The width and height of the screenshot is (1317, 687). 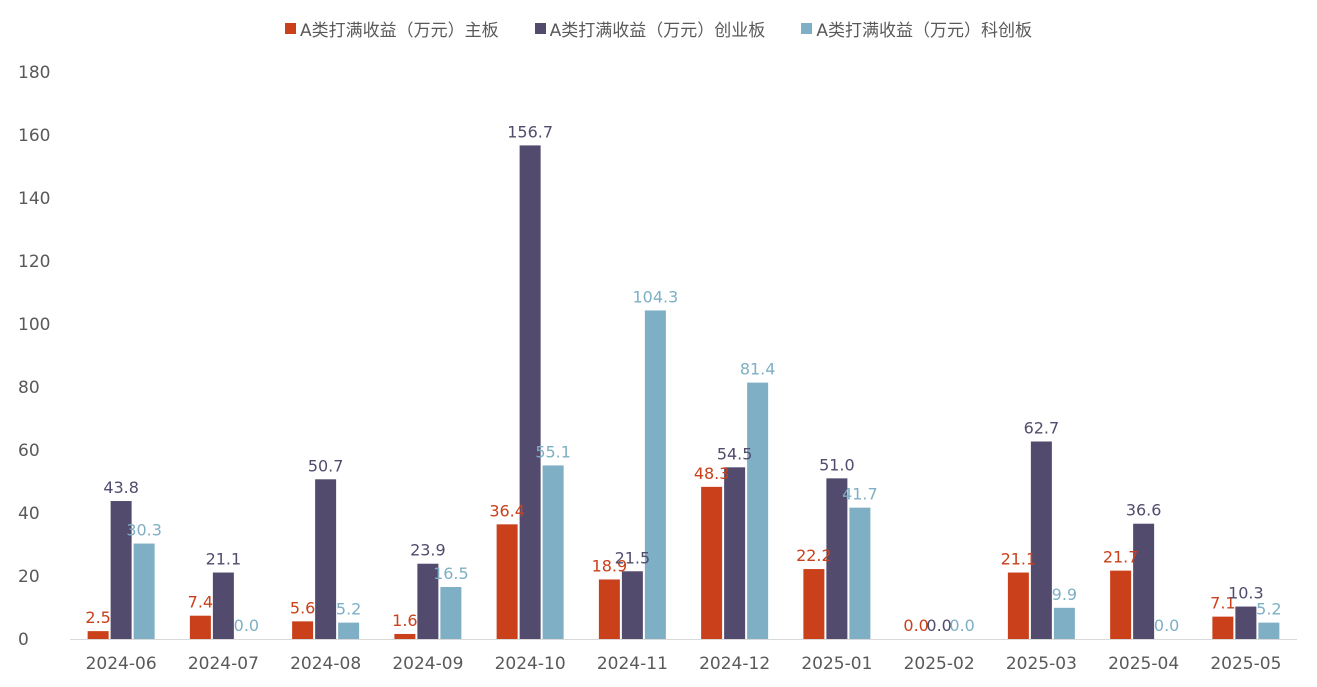 What do you see at coordinates (223, 664) in the screenshot?
I see `x-tick-label: 2024-07` at bounding box center [223, 664].